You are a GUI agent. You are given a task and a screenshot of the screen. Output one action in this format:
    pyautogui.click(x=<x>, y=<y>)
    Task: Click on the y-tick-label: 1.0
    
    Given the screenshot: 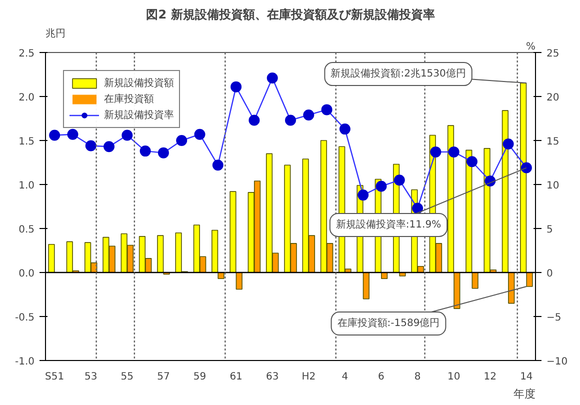 What is the action you would take?
    pyautogui.click(x=26, y=186)
    